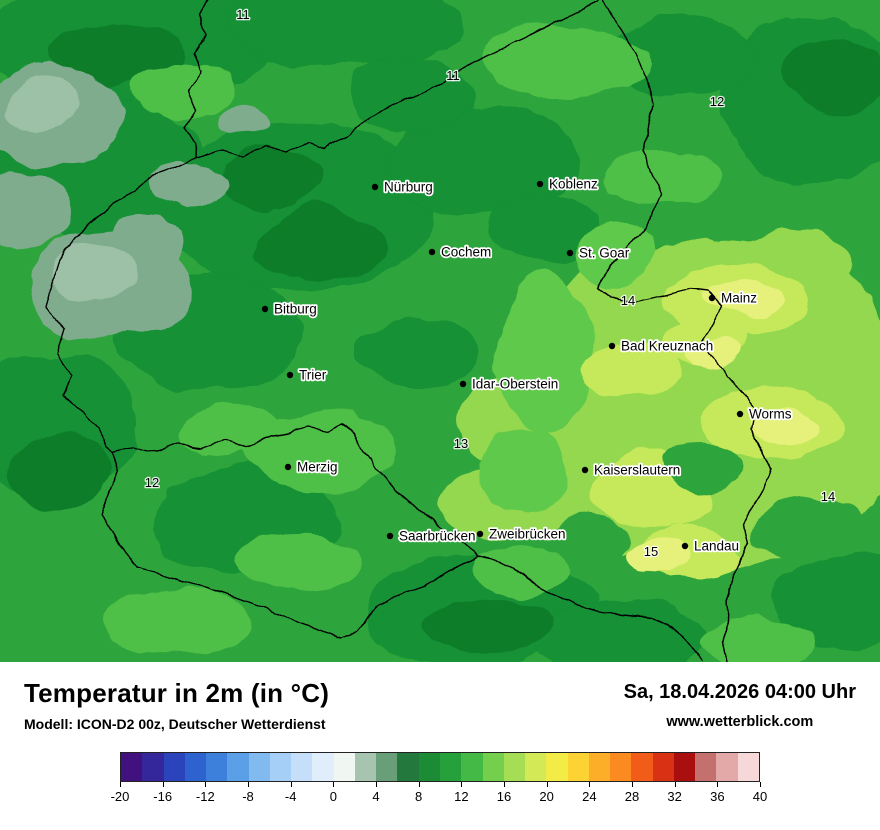  I want to click on border-west, so click(125, 284).